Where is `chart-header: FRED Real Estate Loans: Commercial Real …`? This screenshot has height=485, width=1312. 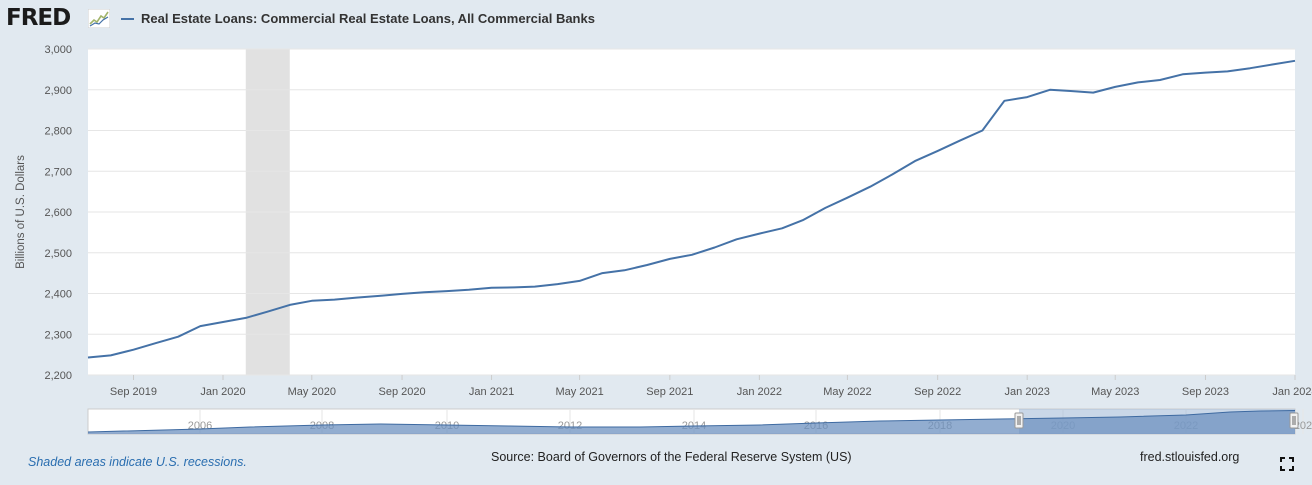
chart-header: FRED Real Estate Loans: Commercial Real … is located at coordinates (656, 20).